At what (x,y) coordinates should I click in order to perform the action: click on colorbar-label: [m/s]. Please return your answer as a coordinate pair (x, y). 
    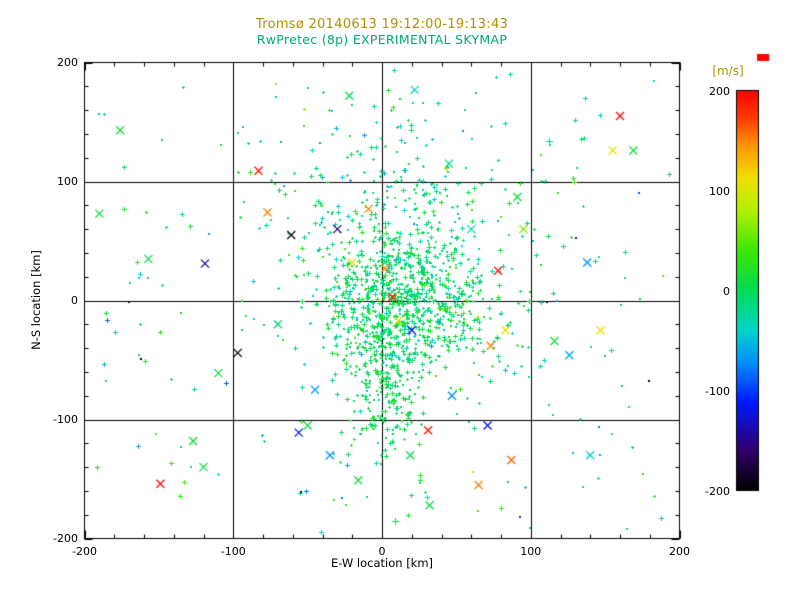
    Looking at the image, I should click on (728, 71).